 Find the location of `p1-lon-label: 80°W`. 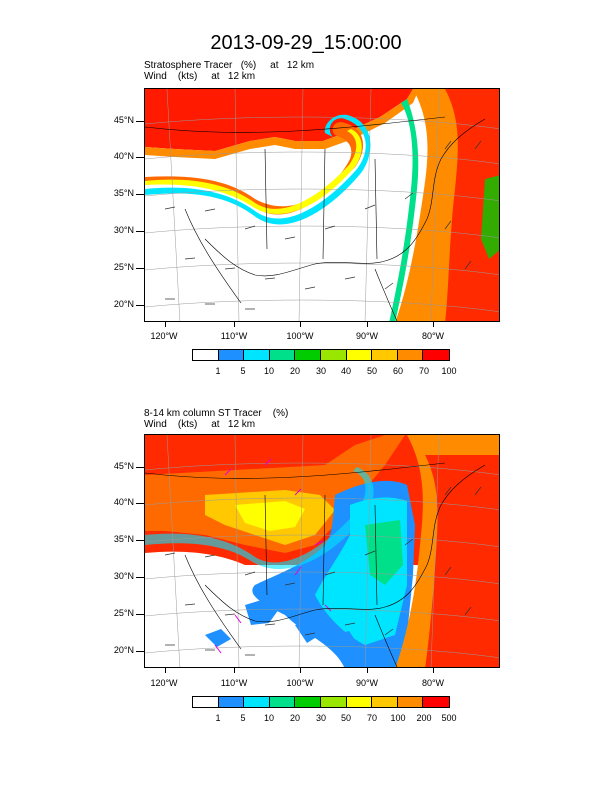

p1-lon-label: 80°W is located at coordinates (433, 336).